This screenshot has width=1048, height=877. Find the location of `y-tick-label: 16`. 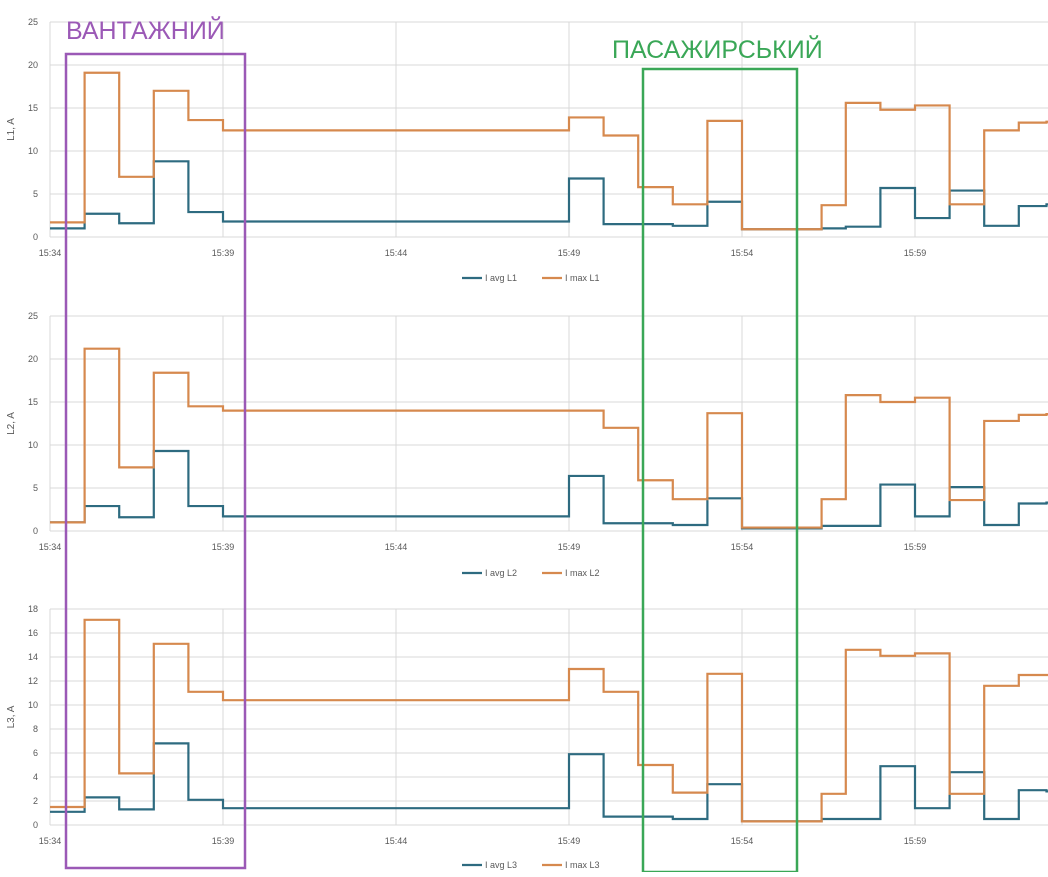

y-tick-label: 16 is located at coordinates (33, 633).